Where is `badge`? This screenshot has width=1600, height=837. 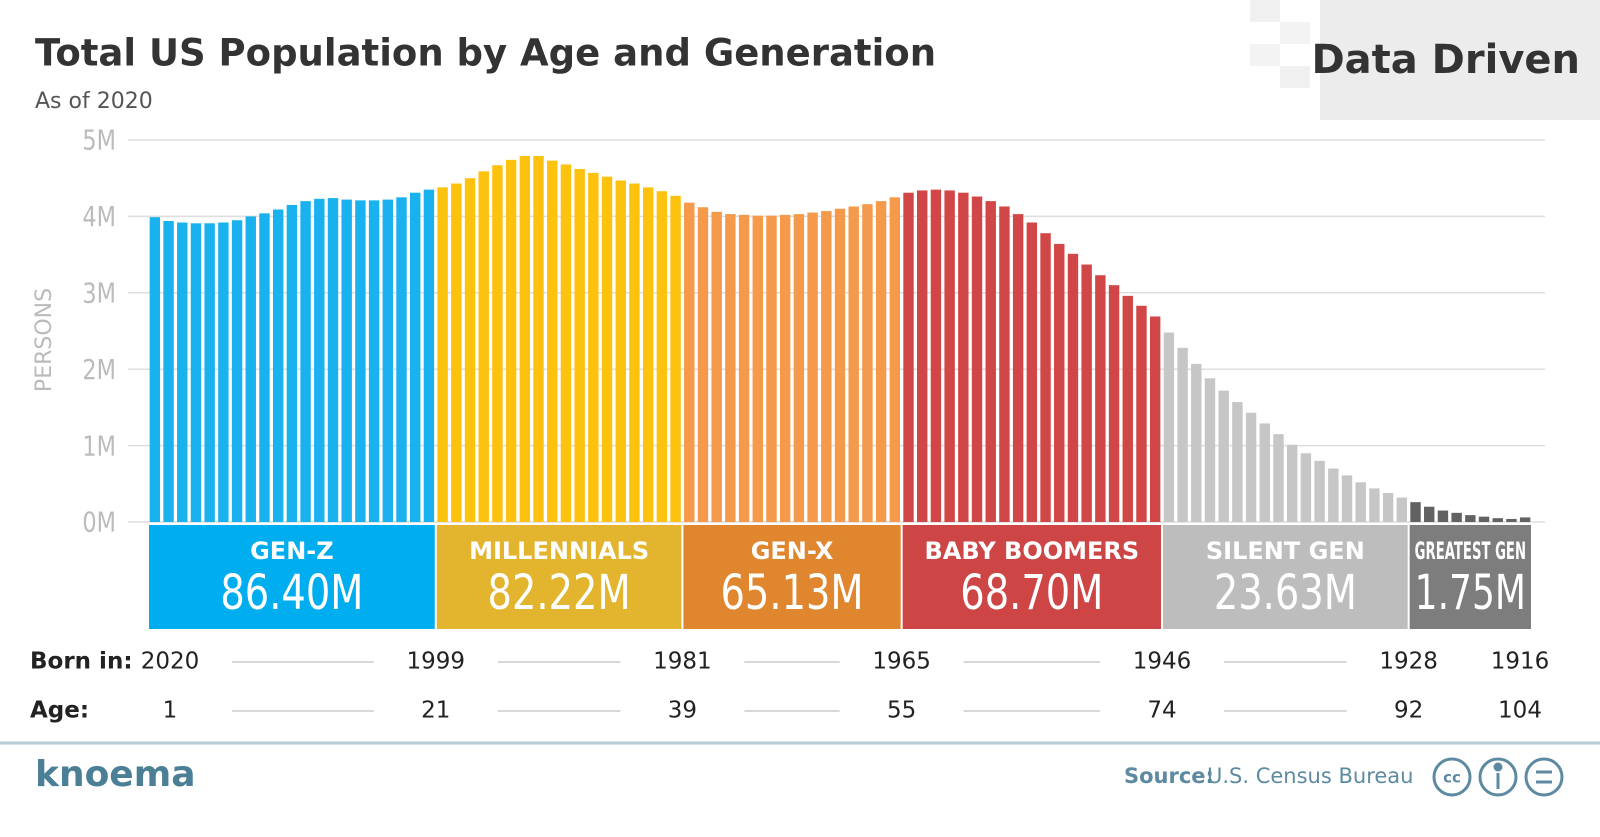 badge is located at coordinates (1425, 60).